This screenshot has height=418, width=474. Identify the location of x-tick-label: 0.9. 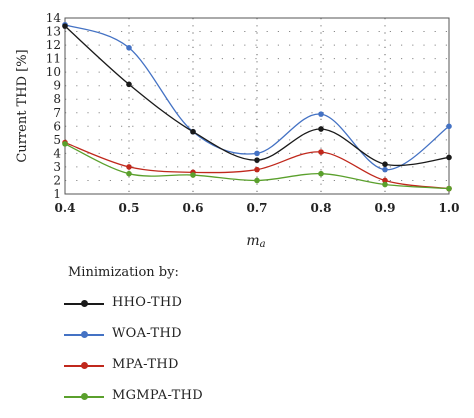
(385, 208).